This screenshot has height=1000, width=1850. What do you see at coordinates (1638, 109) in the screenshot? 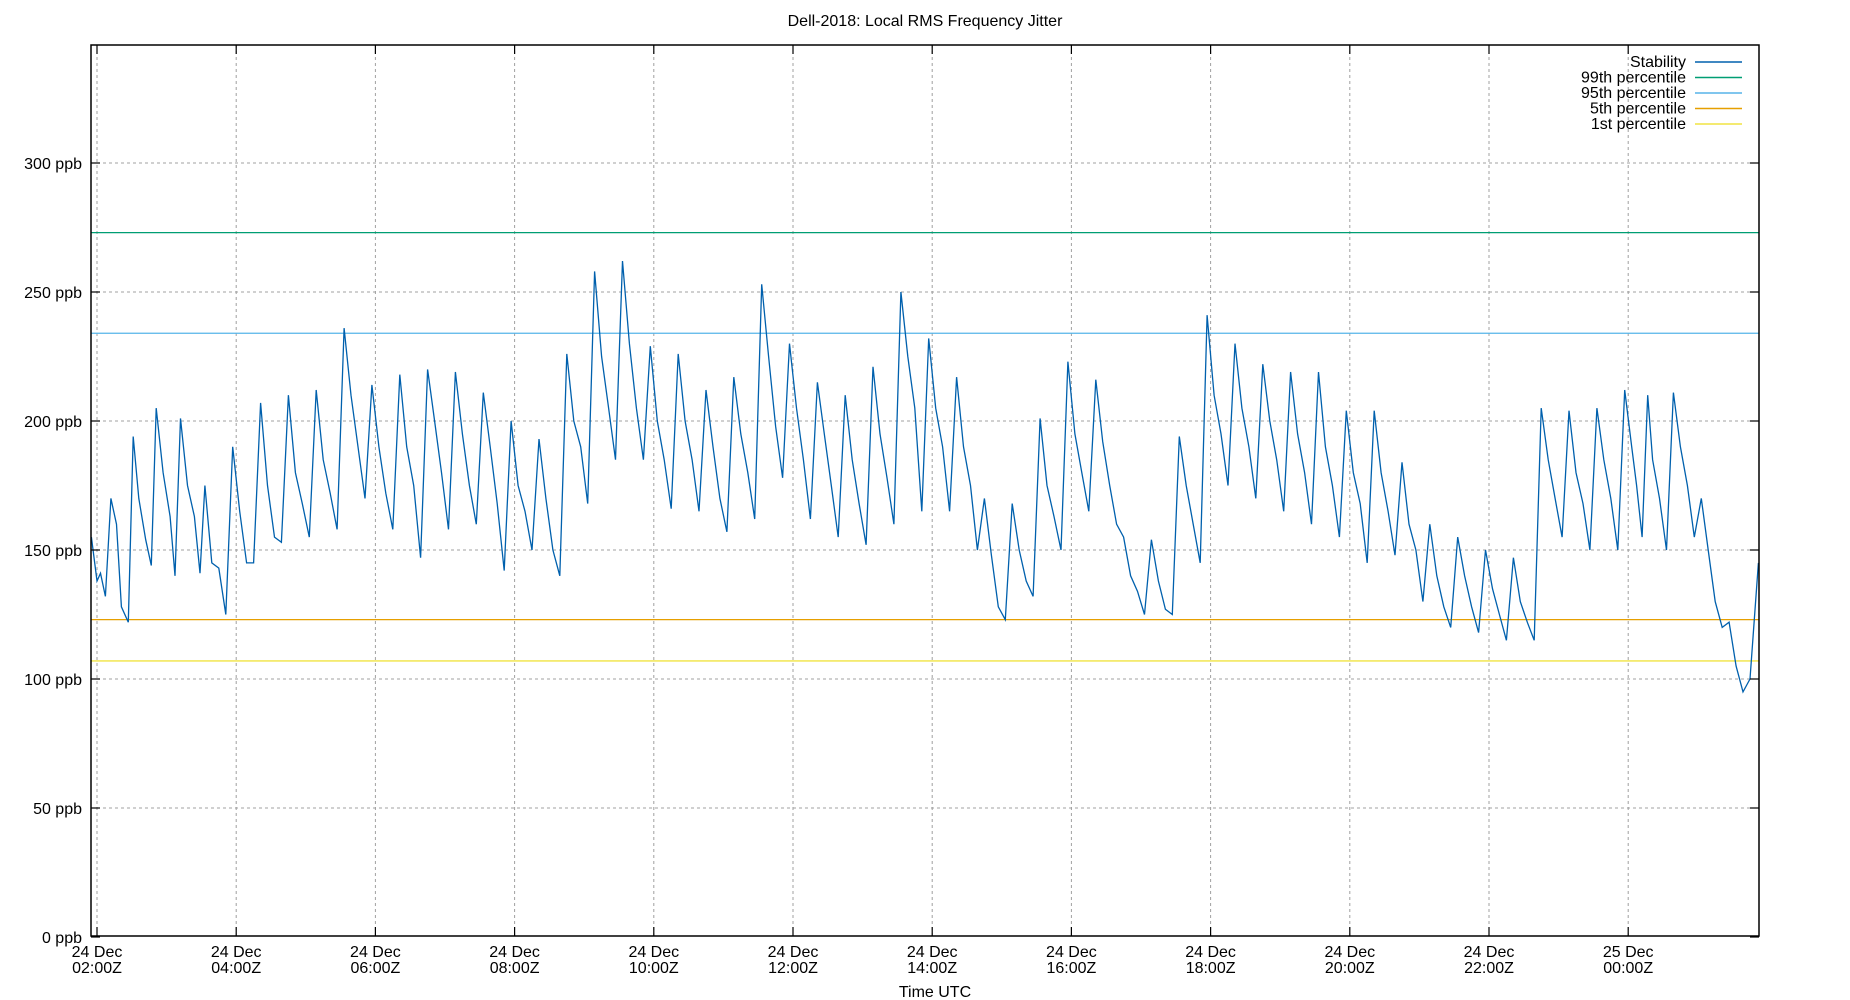
I see `legend-label: 5th percentile` at bounding box center [1638, 109].